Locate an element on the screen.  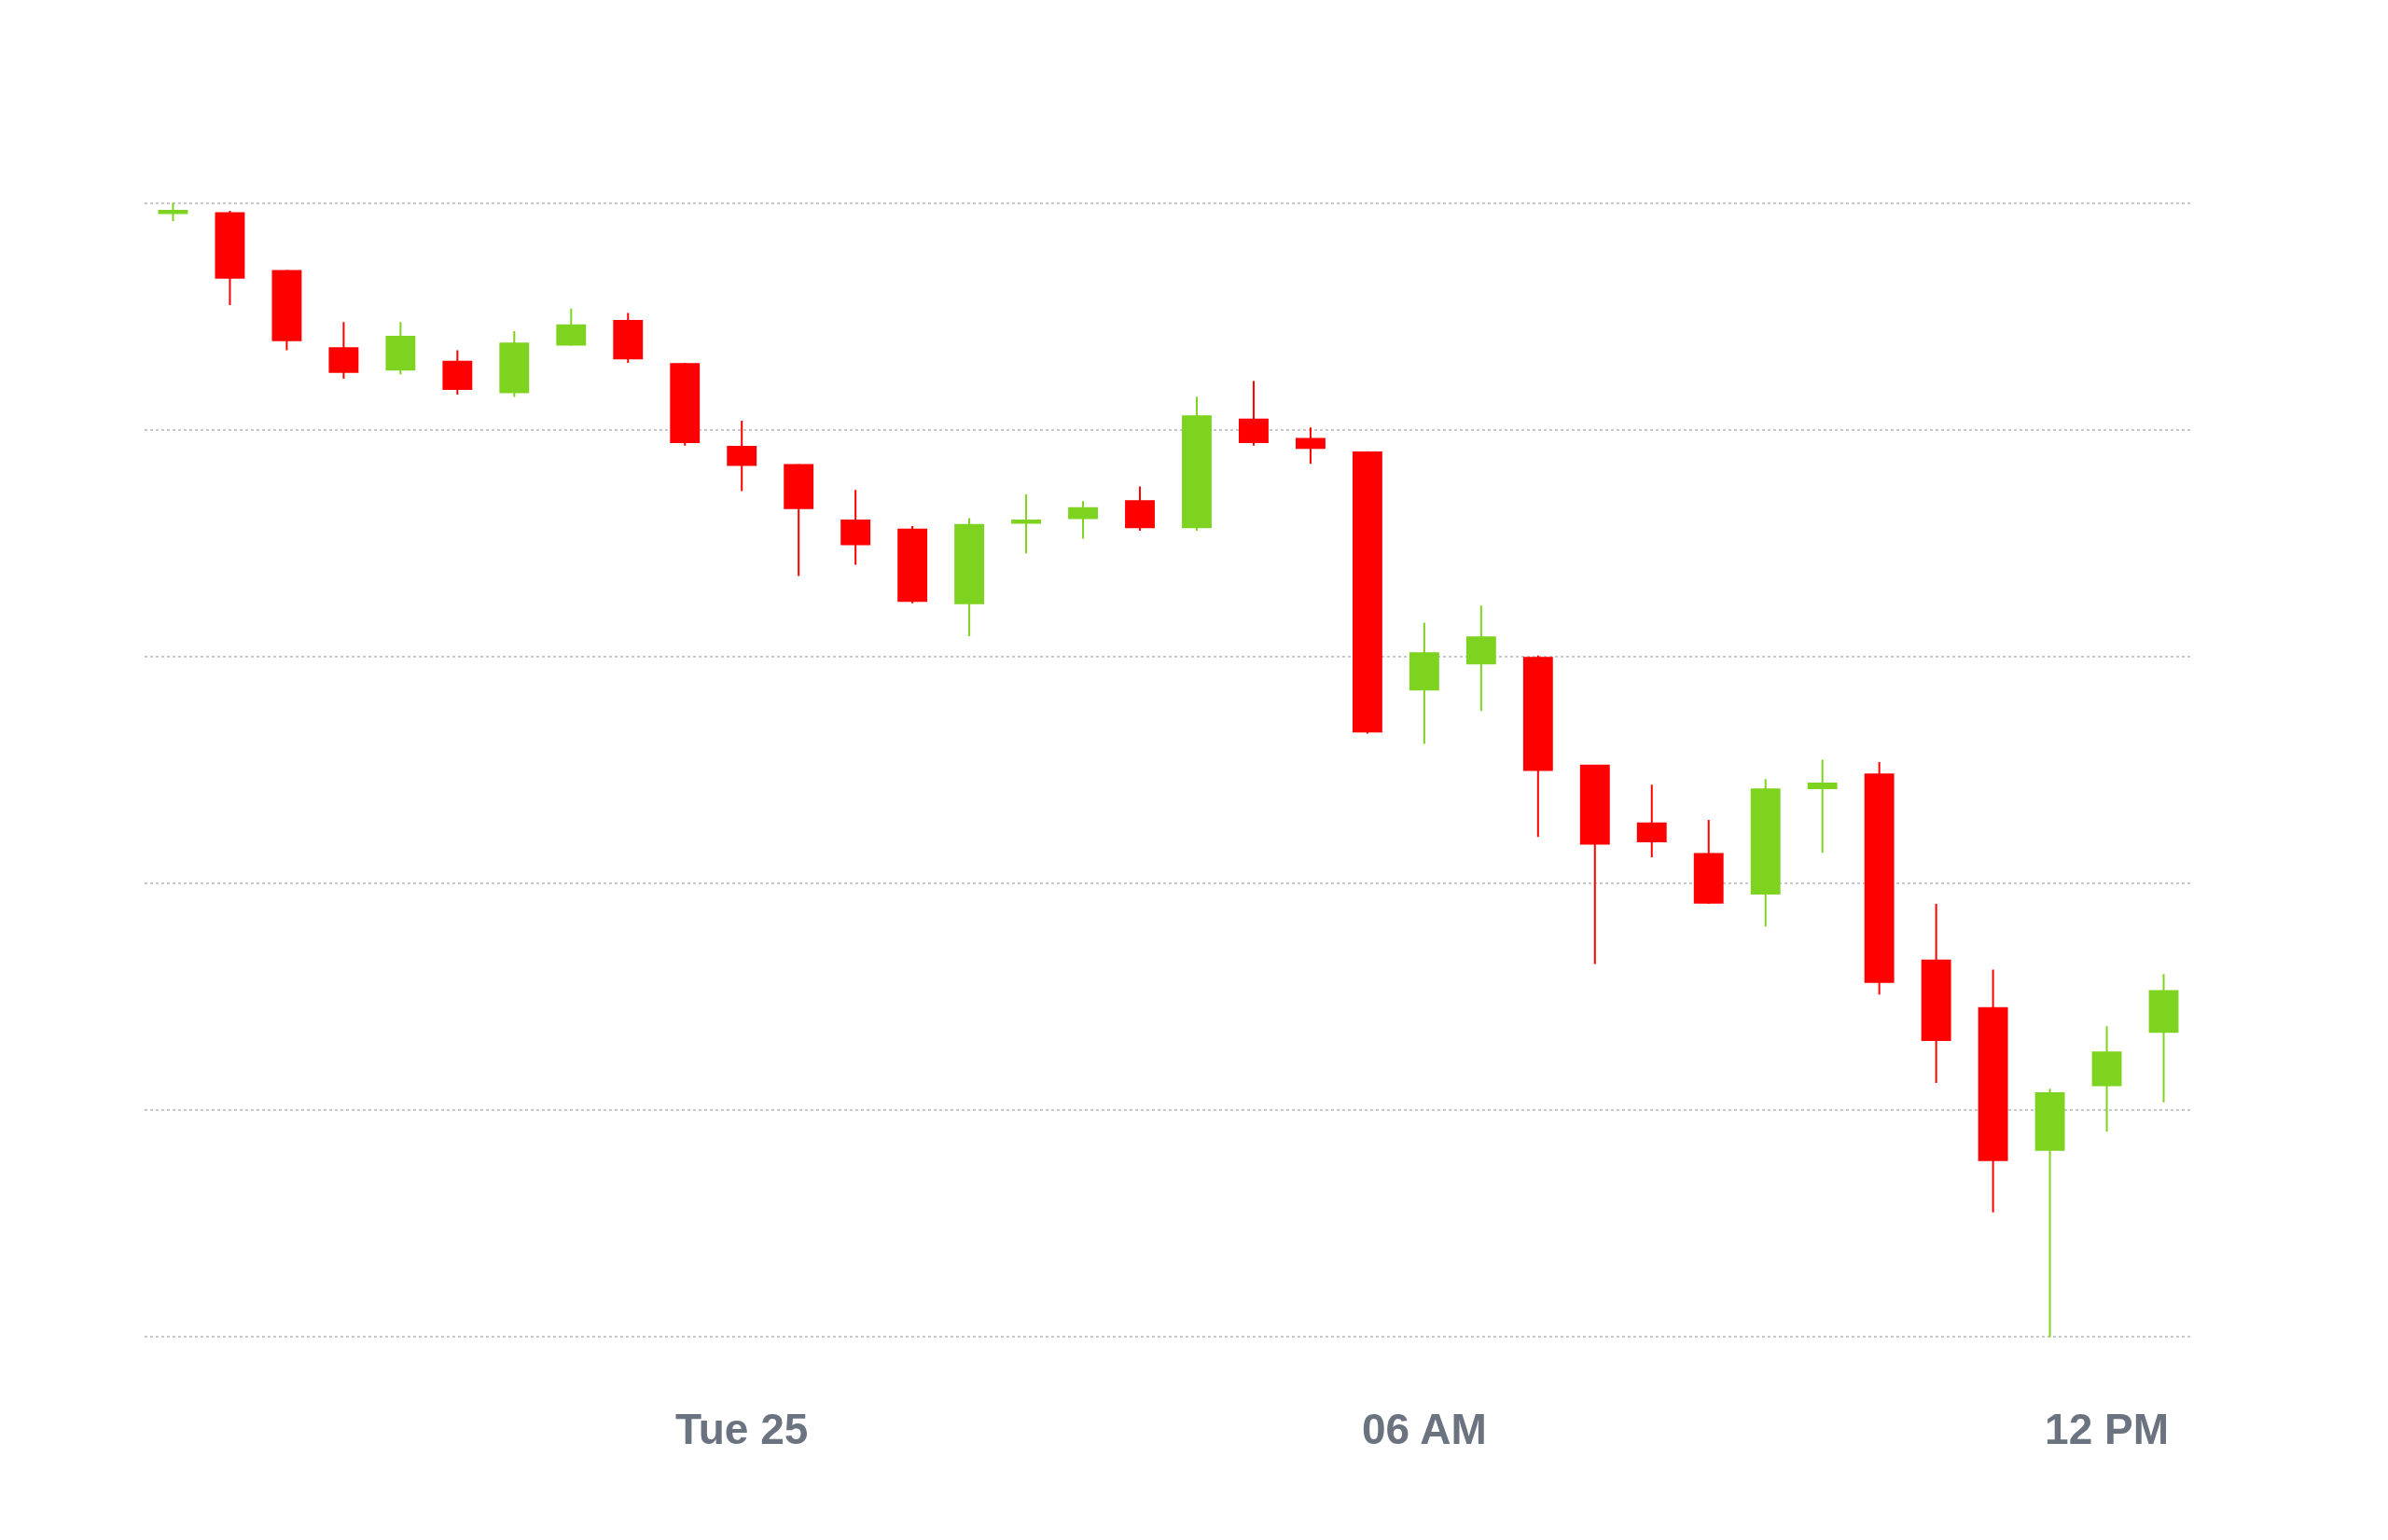
x-tick-label: 06 AM is located at coordinates (1424, 1429).